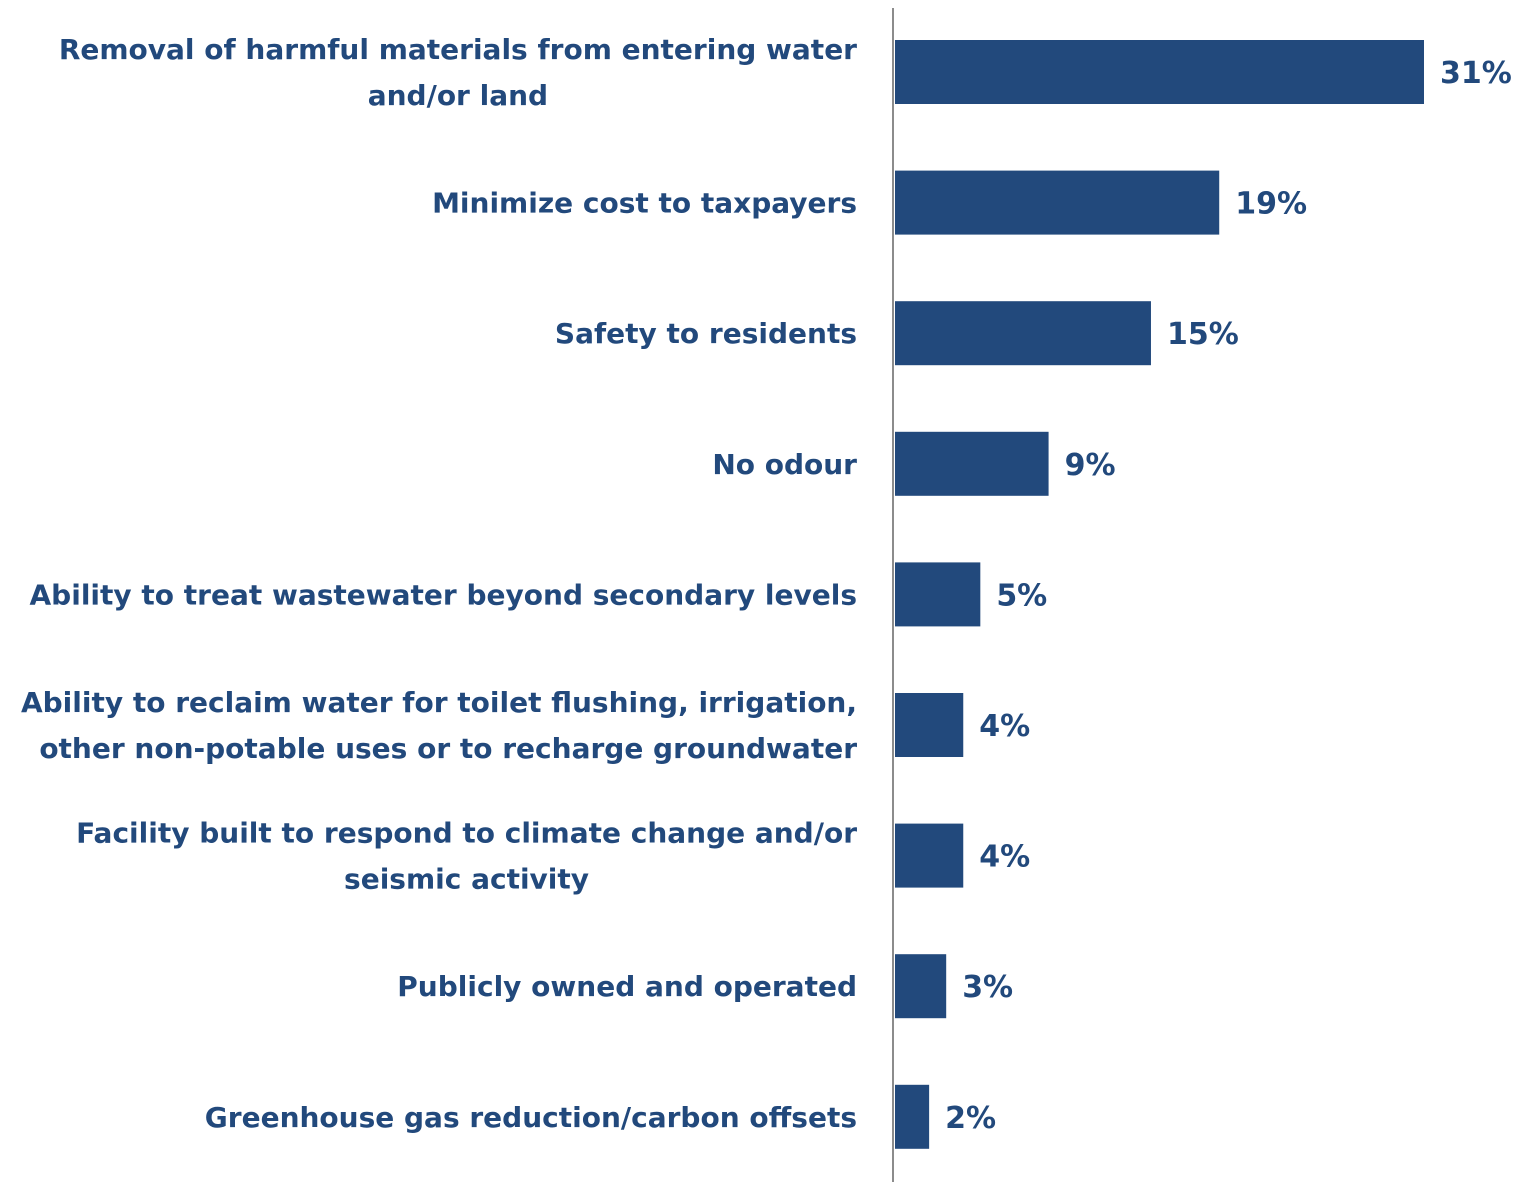  Describe the element at coordinates (1021, 595) in the screenshot. I see `value-label-4: 5%` at that location.